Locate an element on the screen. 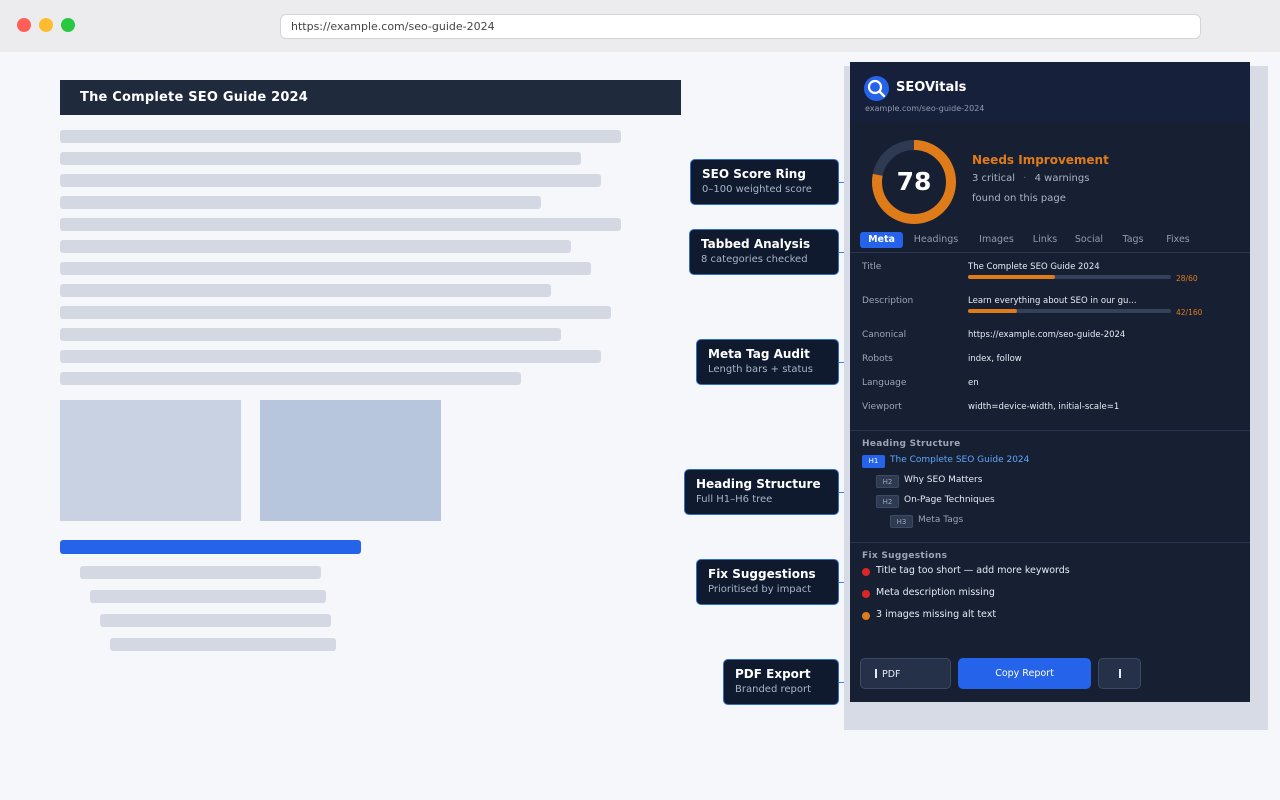  more-options-button is located at coordinates (1119, 673).